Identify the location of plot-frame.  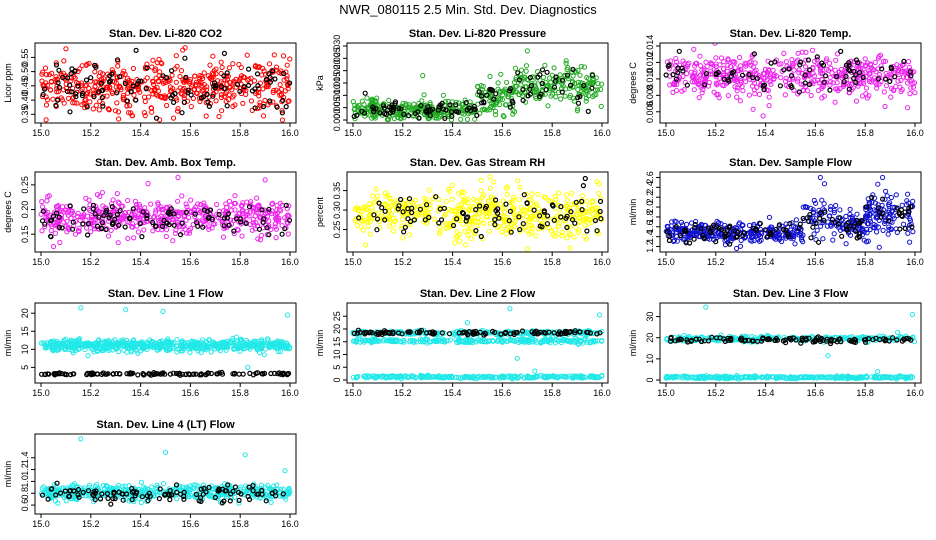
(165, 83).